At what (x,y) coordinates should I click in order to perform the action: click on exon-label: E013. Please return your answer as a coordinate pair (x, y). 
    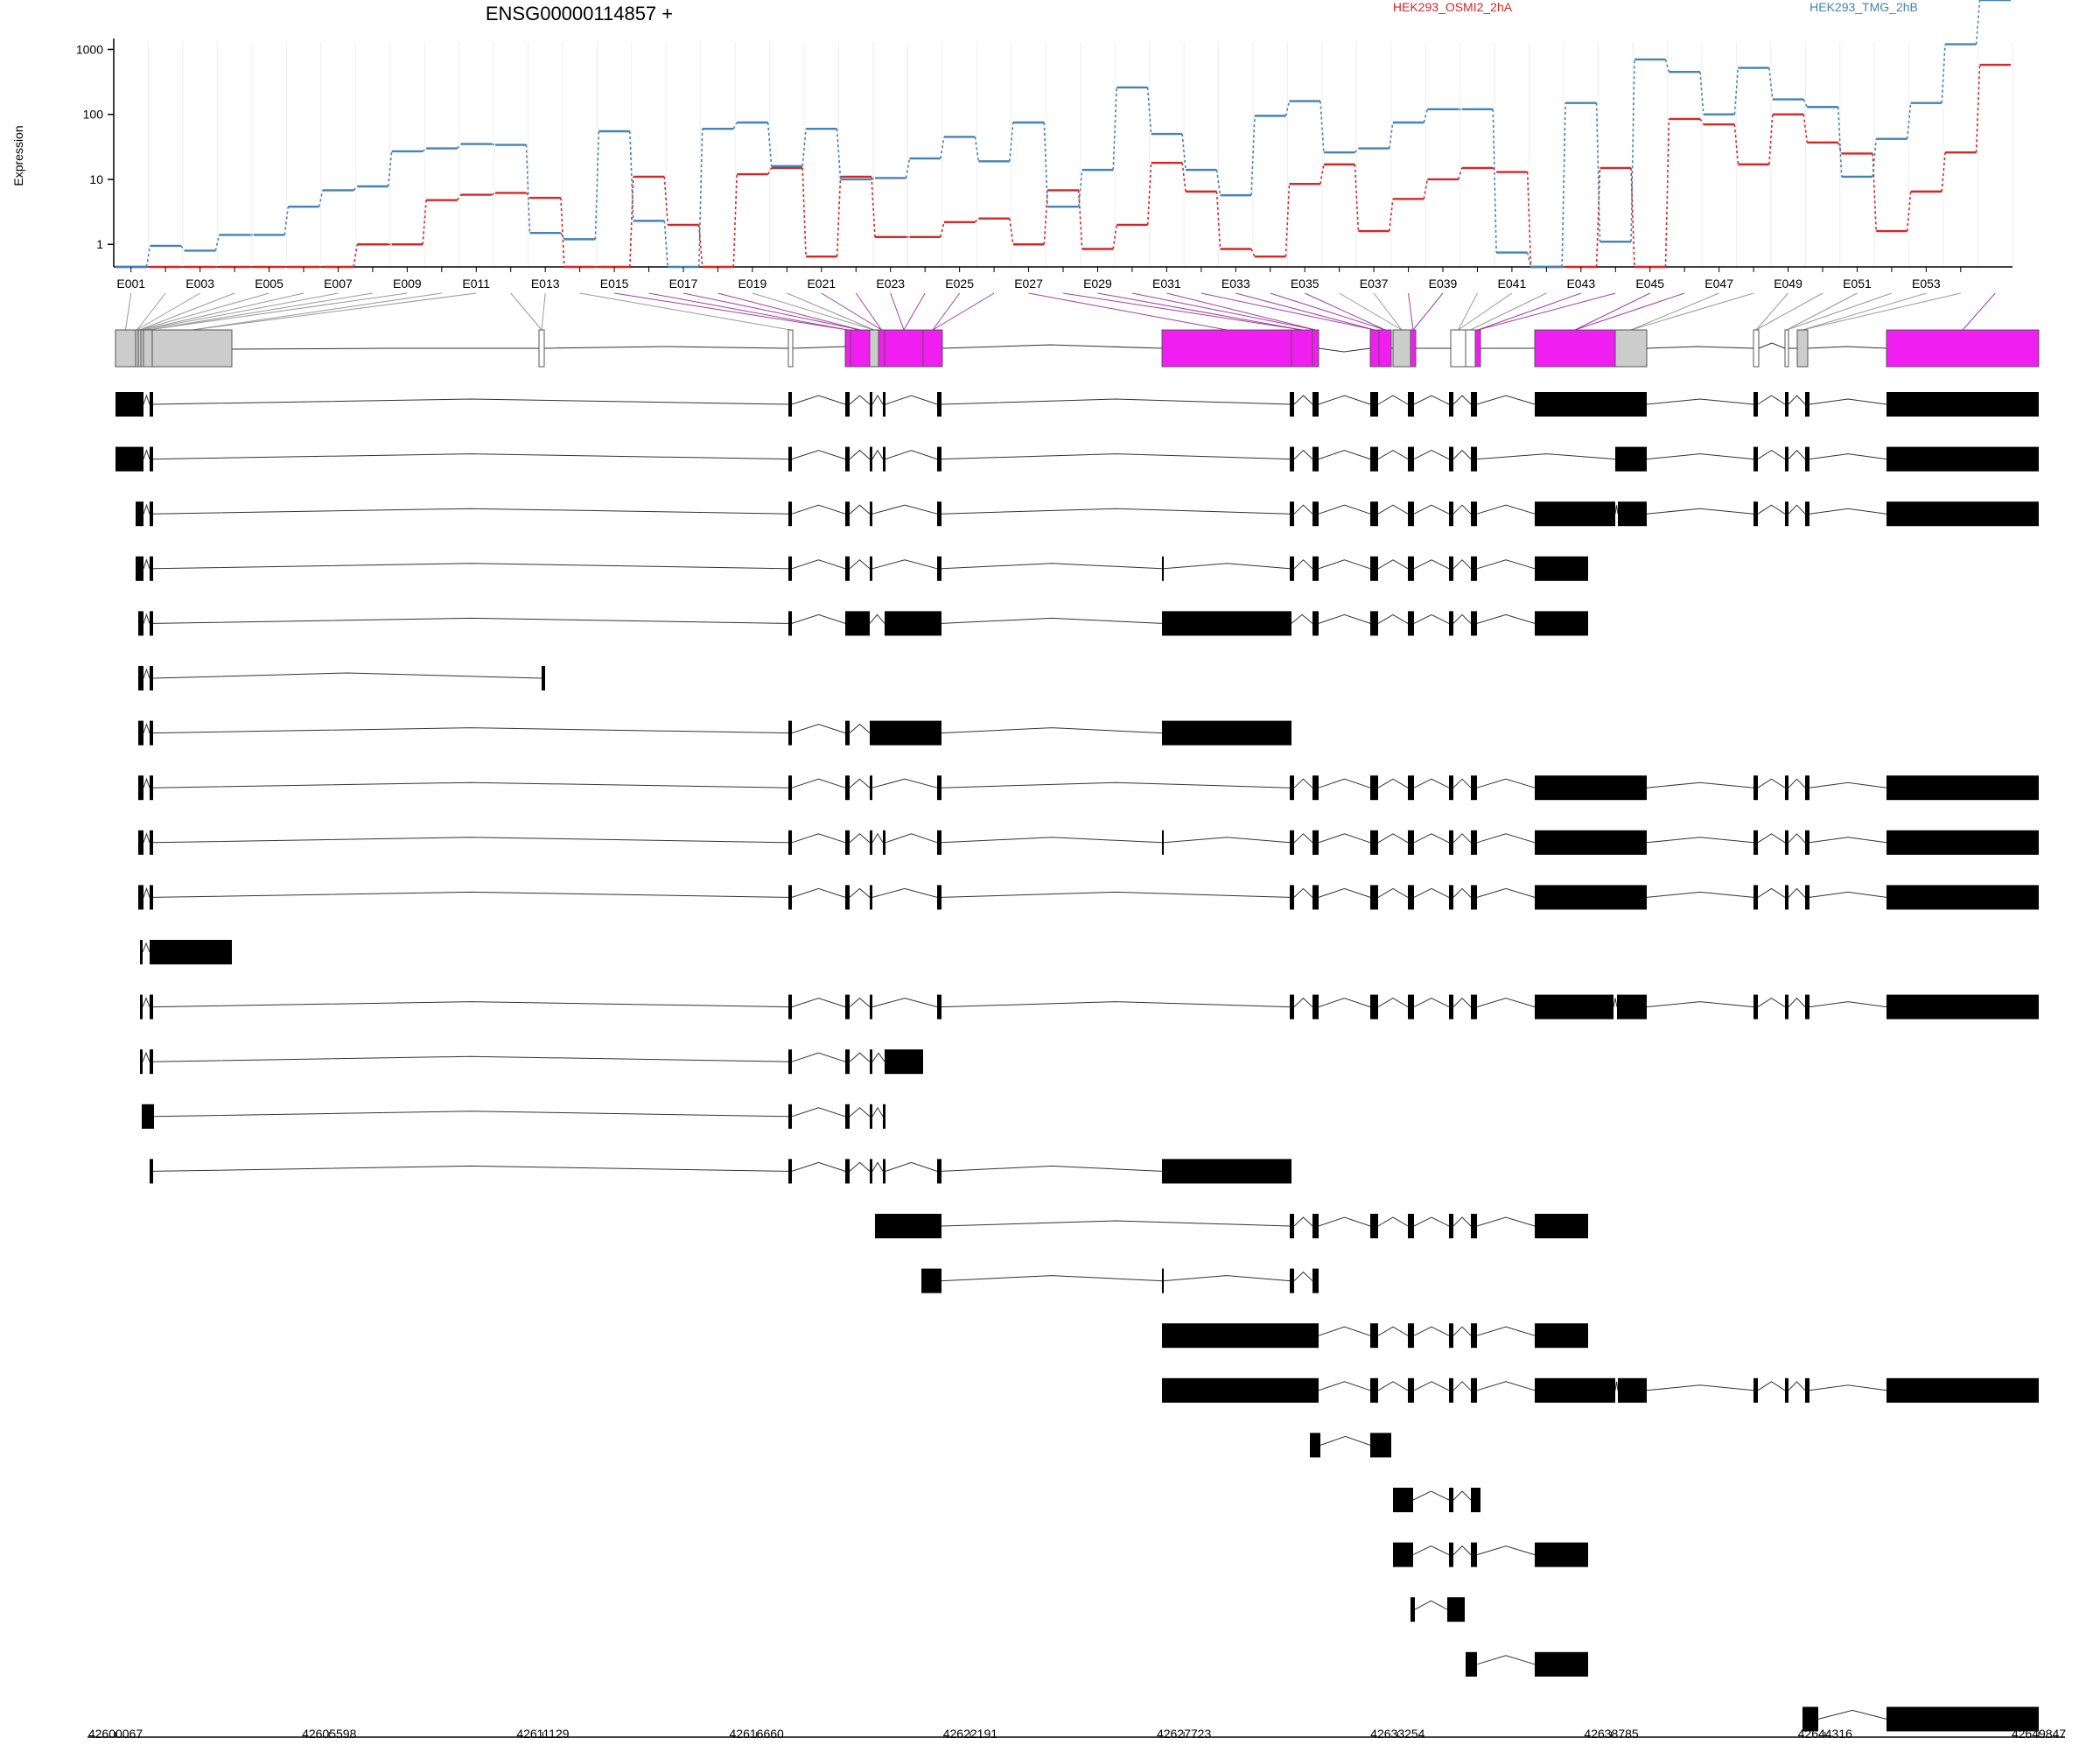
    Looking at the image, I should click on (545, 284).